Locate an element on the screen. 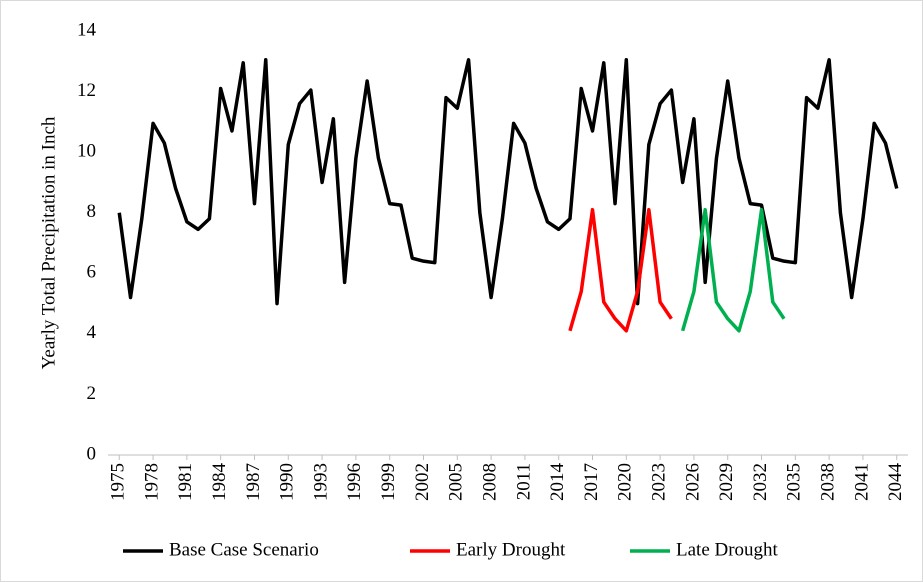 Image resolution: width=923 pixels, height=582 pixels. y-tick-label: 4 is located at coordinates (92, 332).